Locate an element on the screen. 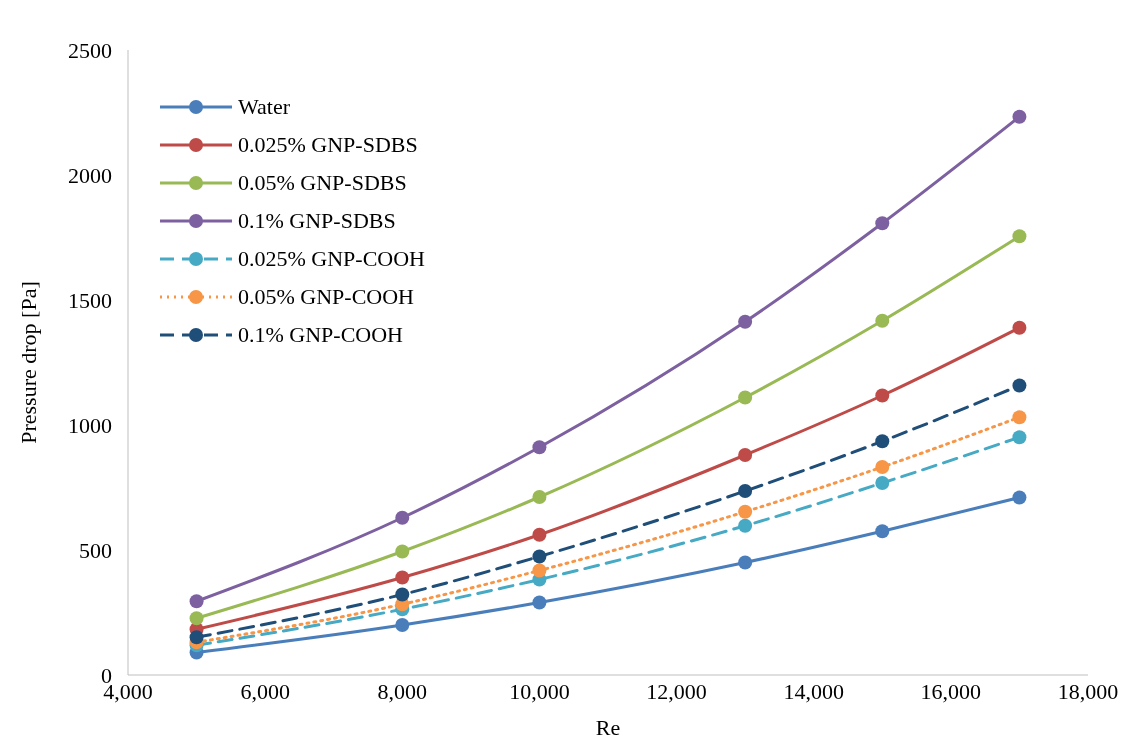 This screenshot has height=753, width=1137. x-tick-label: 8,000 is located at coordinates (402, 691).